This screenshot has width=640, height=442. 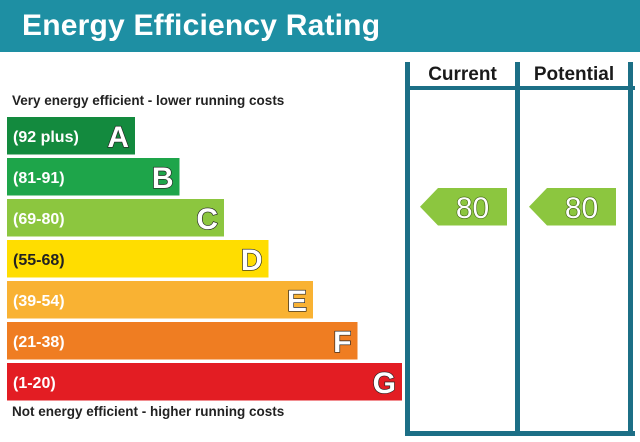 I want to click on band-bar-f, so click(x=182, y=341).